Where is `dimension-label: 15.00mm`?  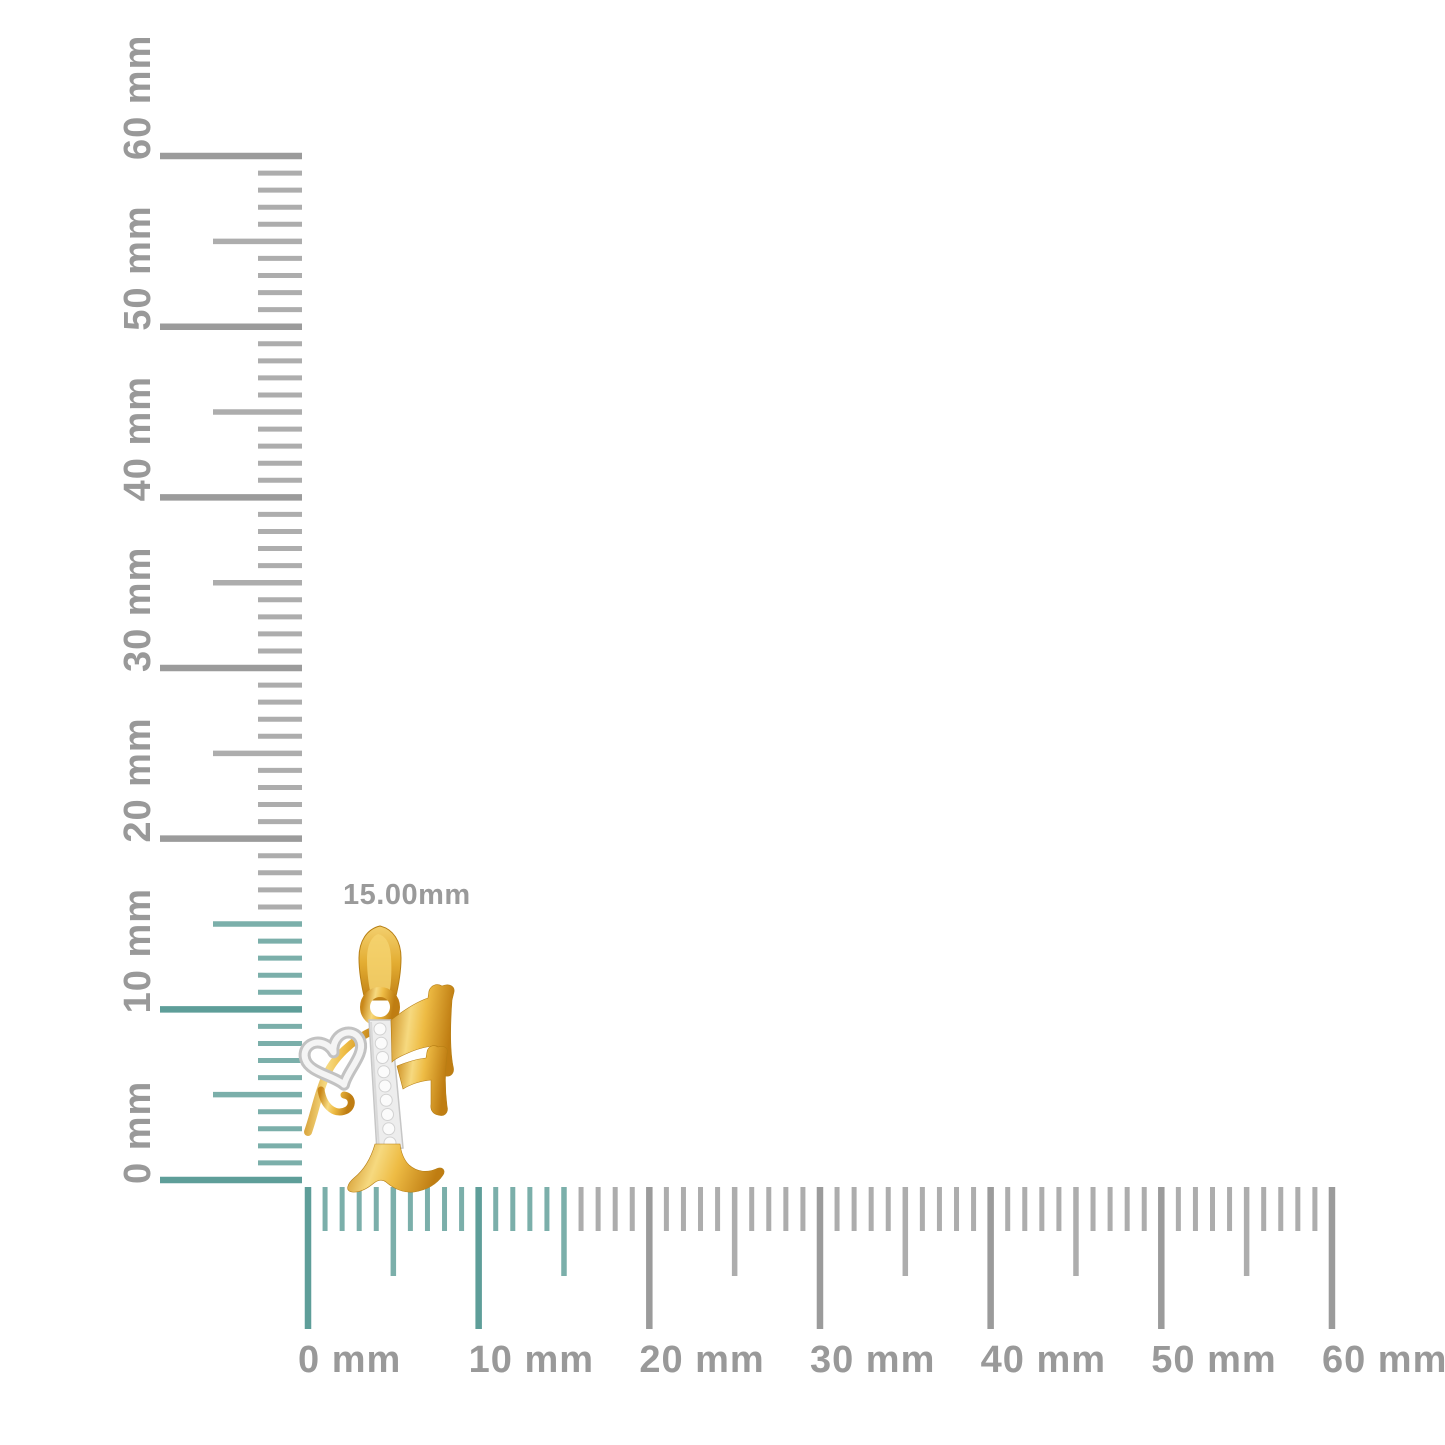
dimension-label: 15.00mm is located at coordinates (407, 895).